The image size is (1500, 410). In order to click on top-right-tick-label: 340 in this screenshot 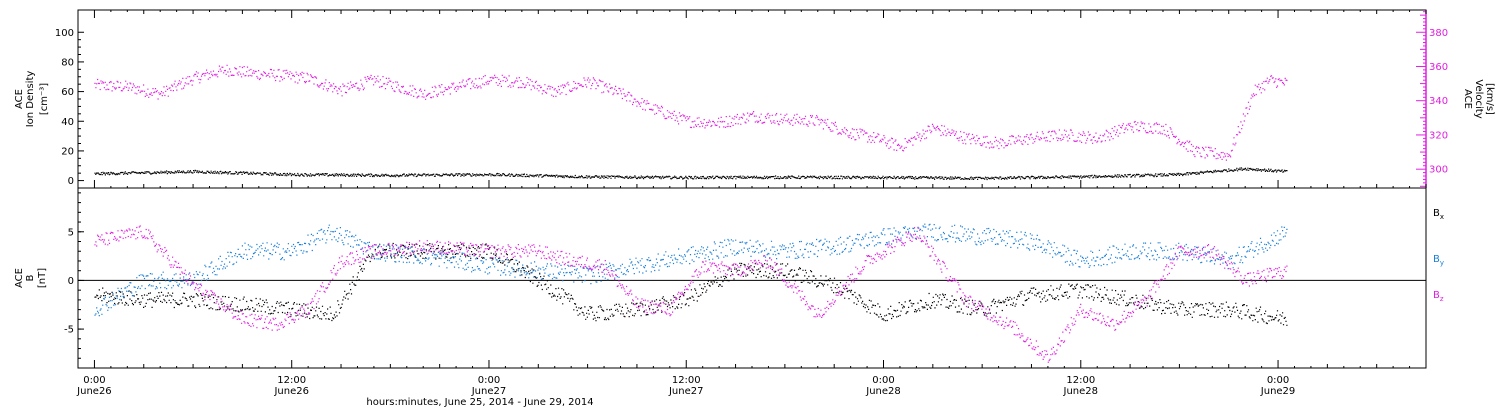, I will do `click(1438, 101)`.